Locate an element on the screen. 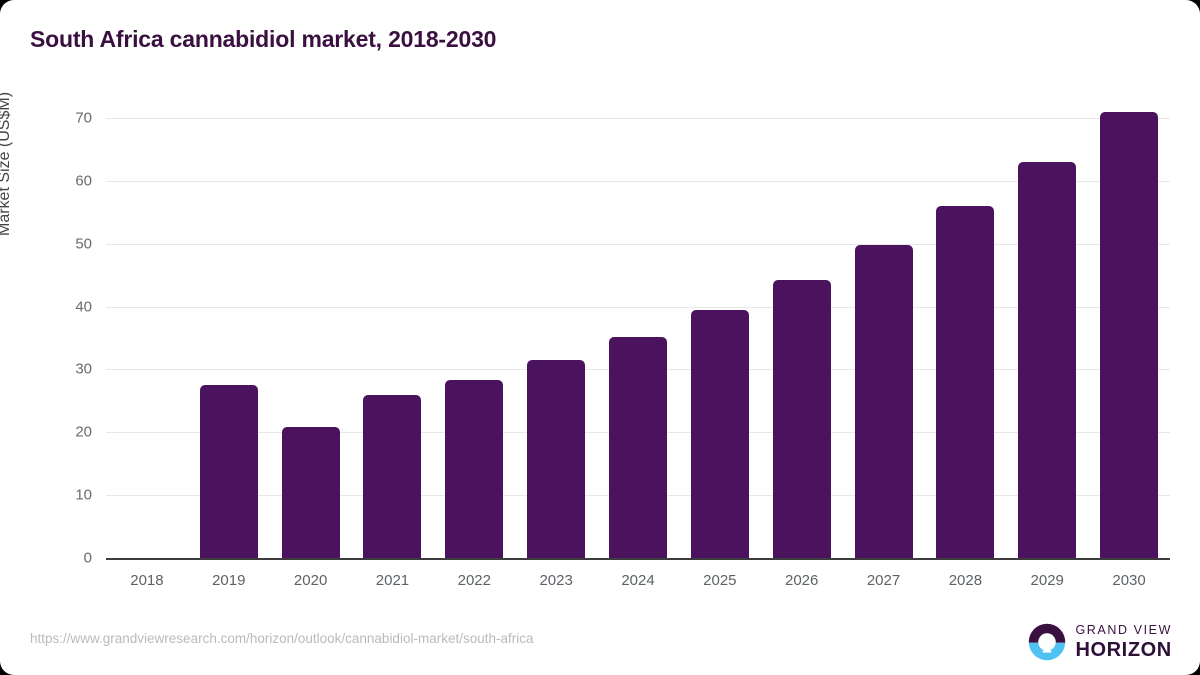  brand-logo: GRAND VIEW HORIZON is located at coordinates (1100, 642).